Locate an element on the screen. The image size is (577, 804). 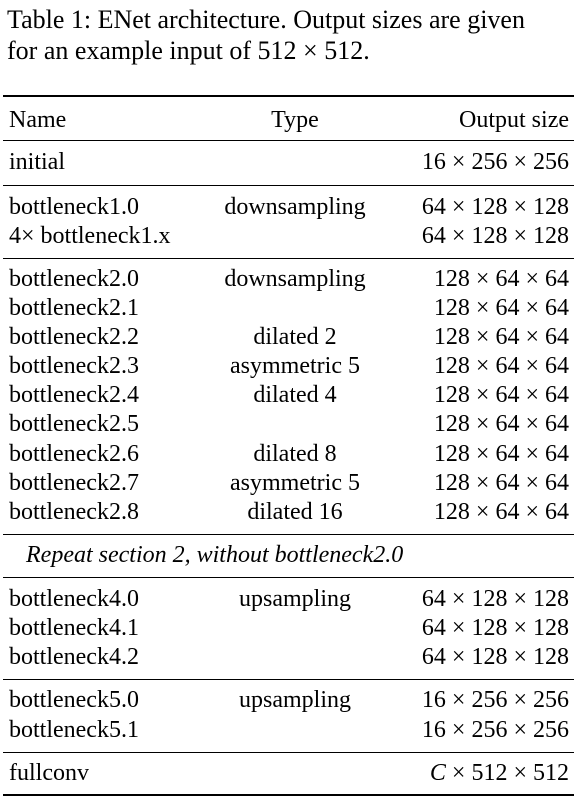
row-type: dilated 16 is located at coordinates (295, 512).